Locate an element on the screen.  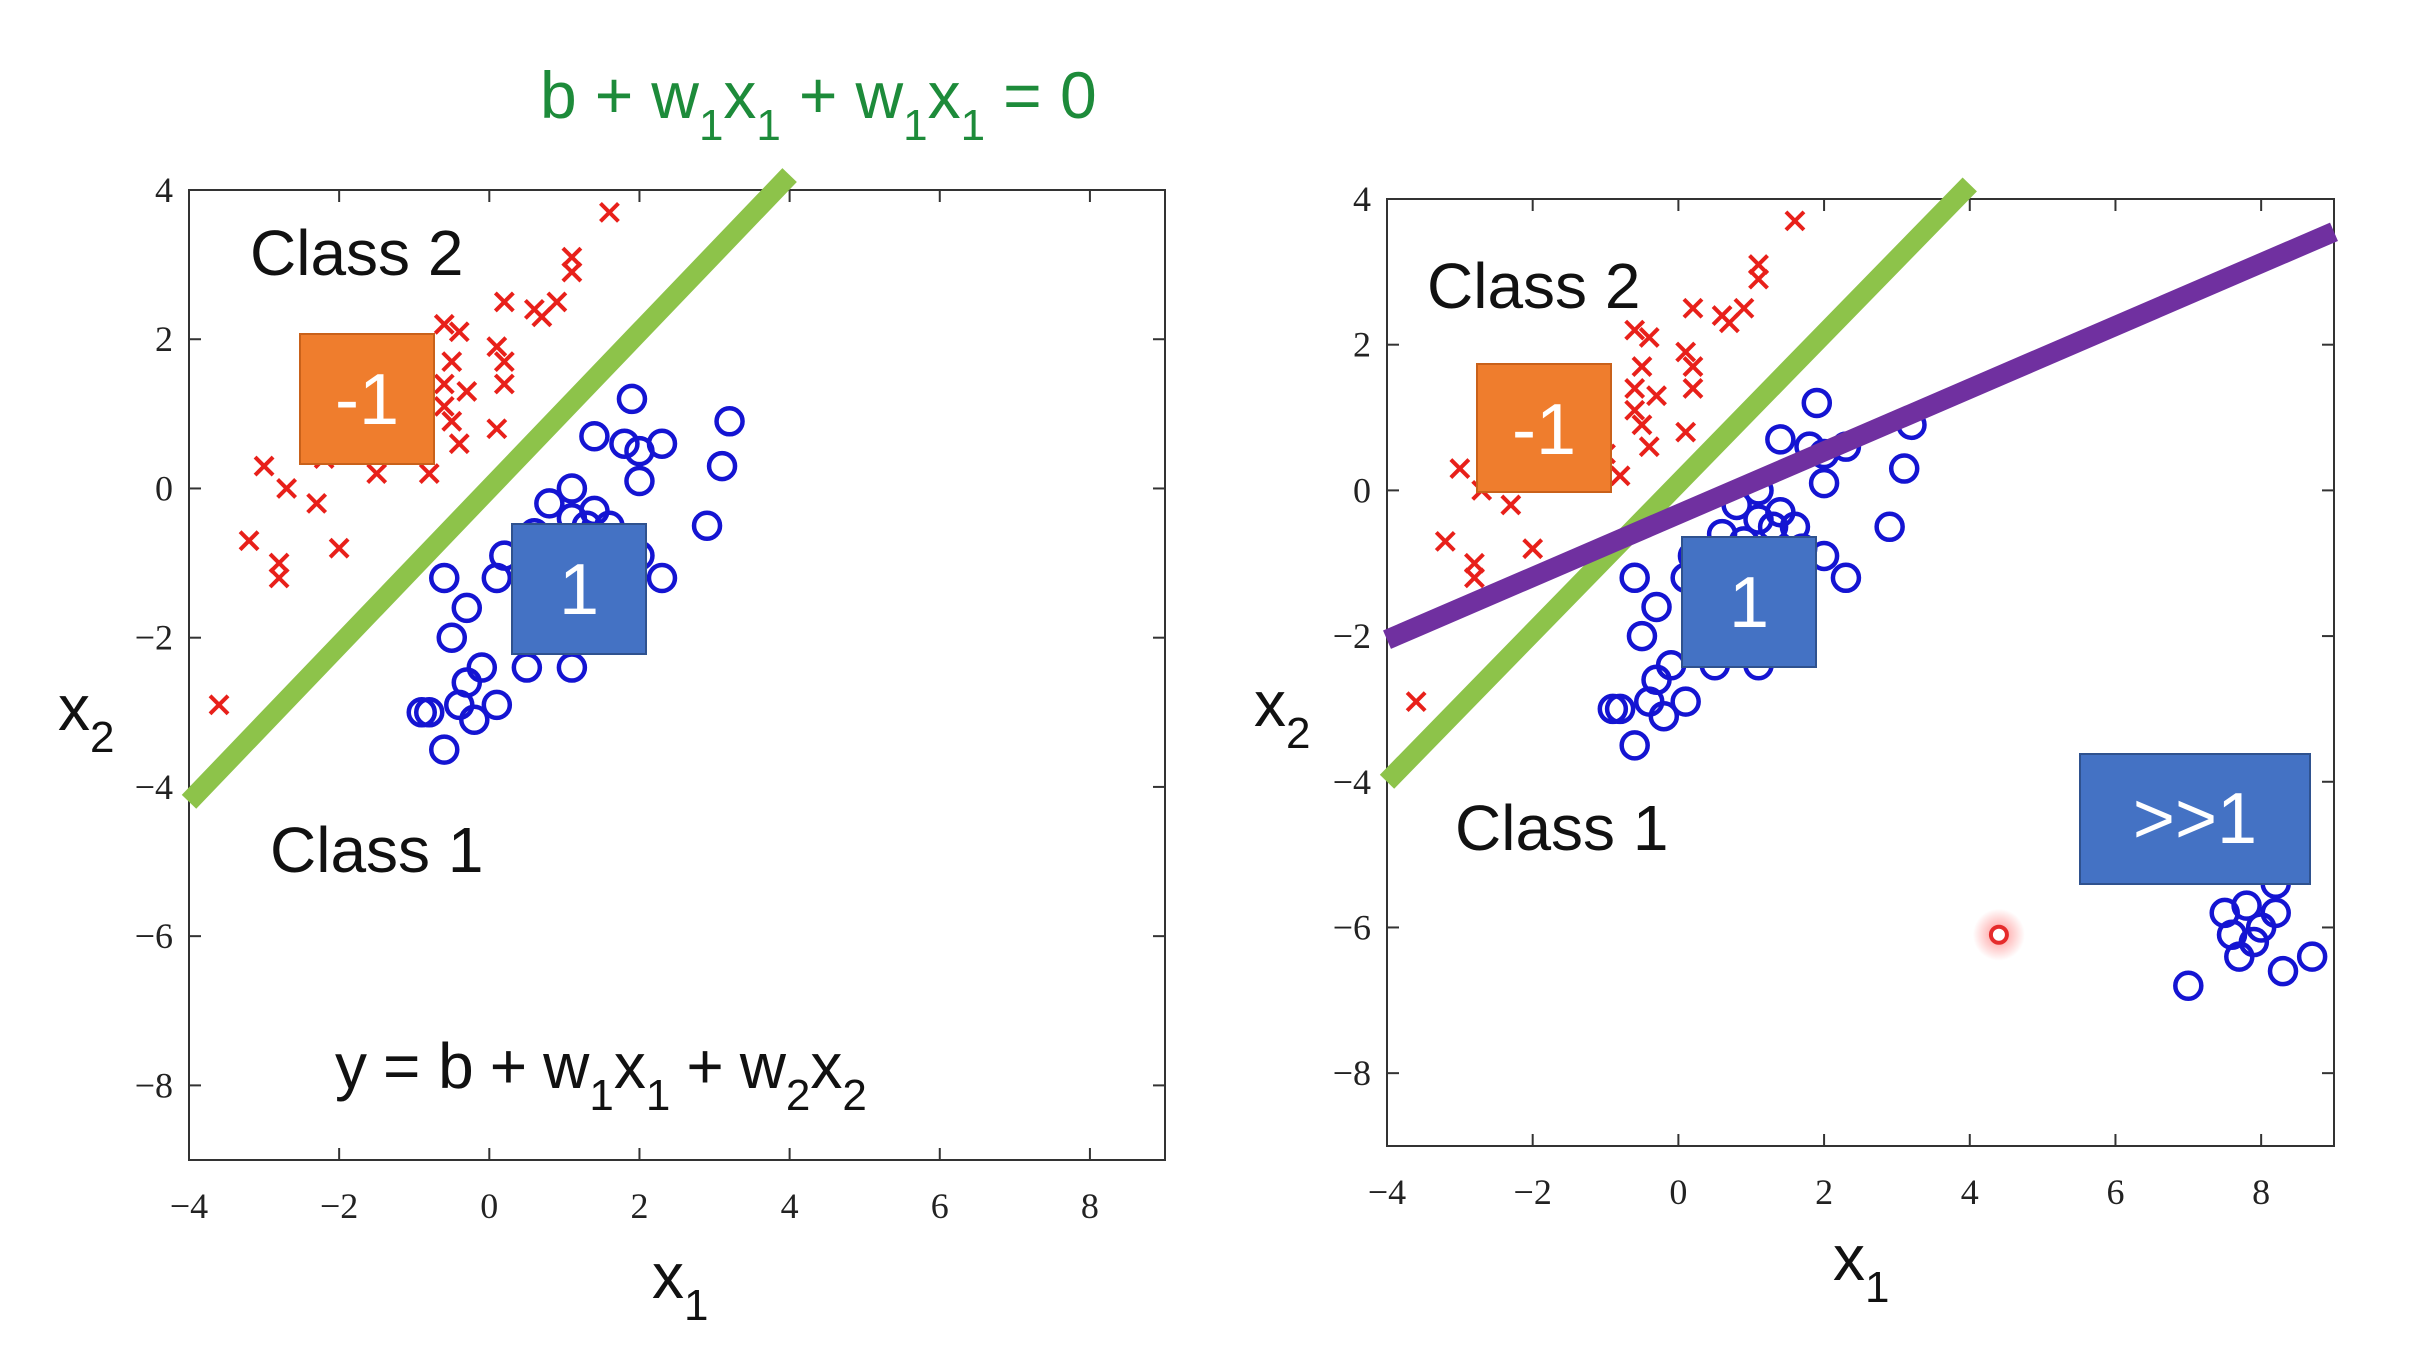
x-tick-label: 6 is located at coordinates (940, 1206).